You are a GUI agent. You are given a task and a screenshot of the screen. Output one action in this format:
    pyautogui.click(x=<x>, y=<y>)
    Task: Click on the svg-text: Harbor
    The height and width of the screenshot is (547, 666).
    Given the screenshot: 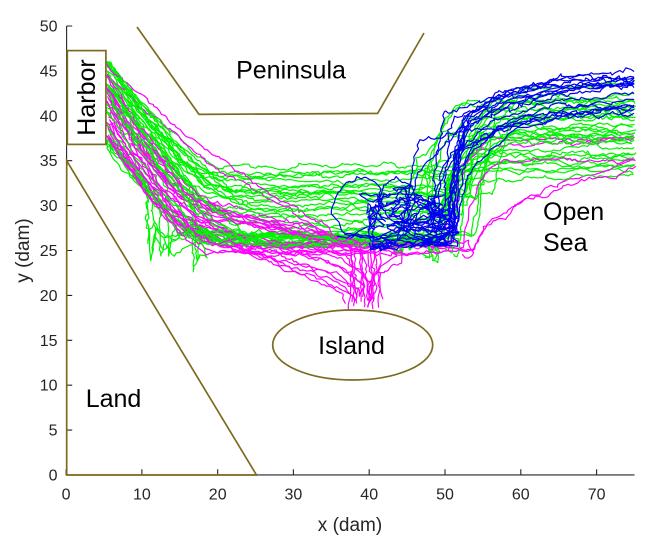 What is the action you would take?
    pyautogui.click(x=87, y=97)
    